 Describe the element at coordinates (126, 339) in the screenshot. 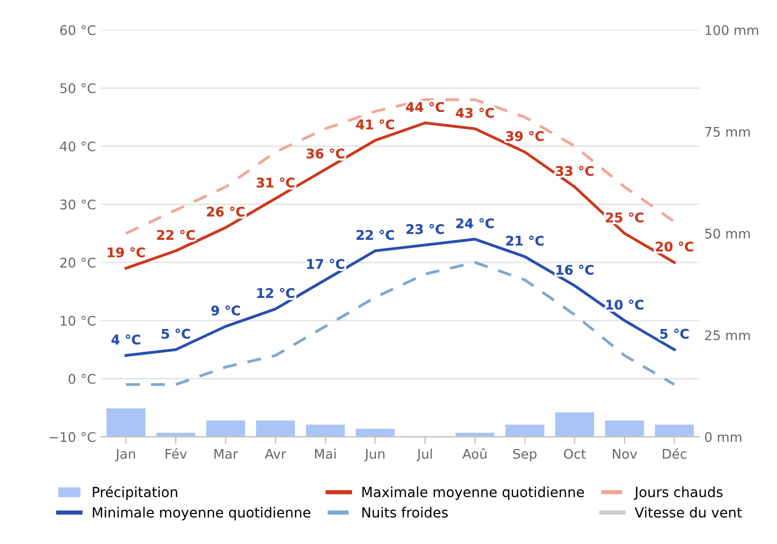

I see `data-label: 4 °C` at that location.